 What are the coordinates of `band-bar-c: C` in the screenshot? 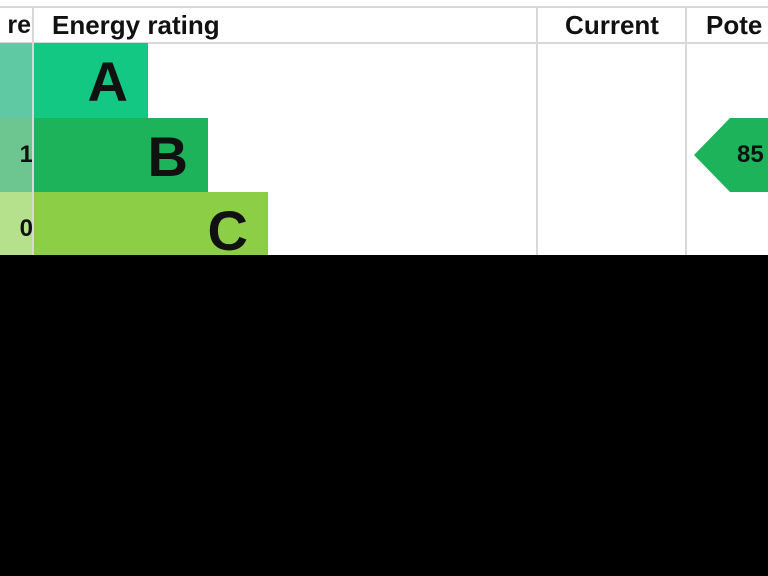 It's located at (151, 223).